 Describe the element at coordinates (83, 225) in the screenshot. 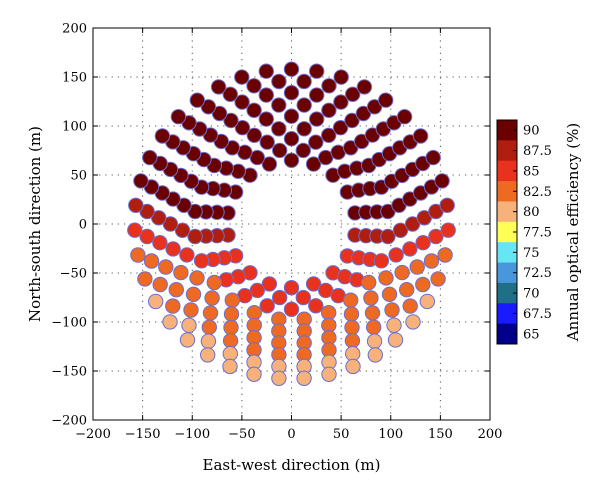

I see `y-tick-label: 0` at that location.